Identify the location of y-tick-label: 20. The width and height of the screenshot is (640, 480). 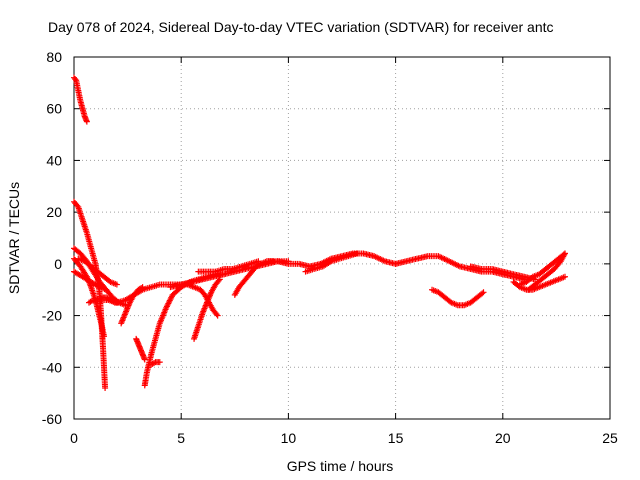
(54, 212).